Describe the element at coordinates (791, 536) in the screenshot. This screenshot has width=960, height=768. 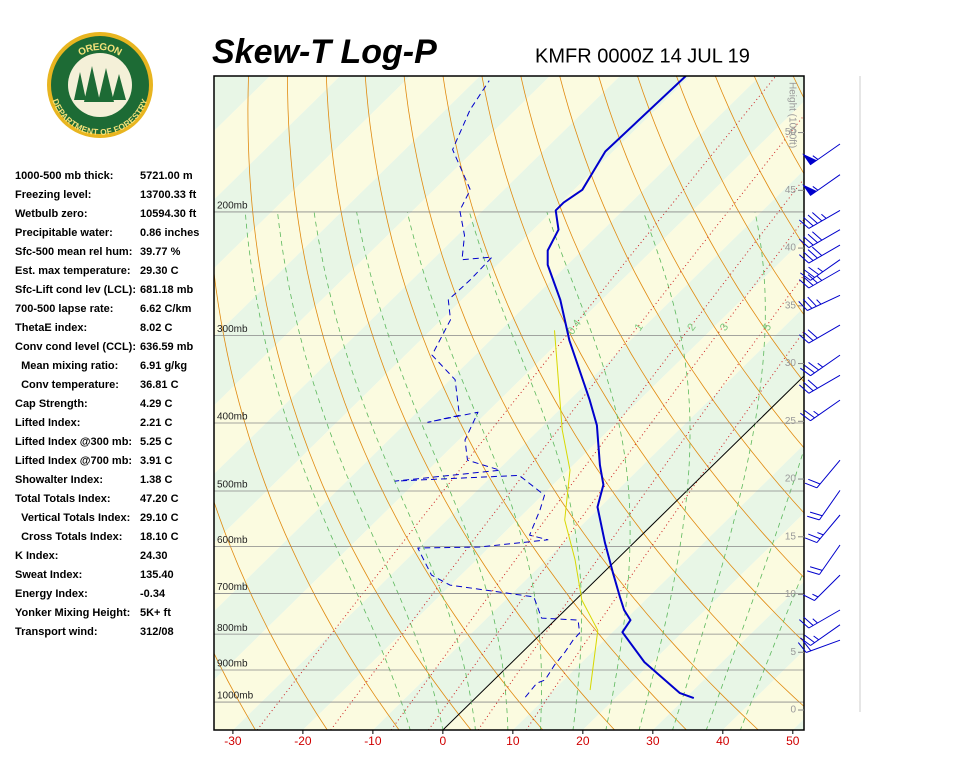
I see `y2-tick-label: 15` at that location.